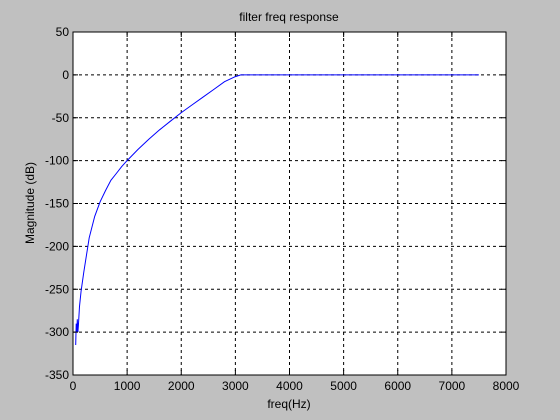 This screenshot has width=560, height=420. Describe the element at coordinates (57, 289) in the screenshot. I see `y-tick-label: -250` at that location.